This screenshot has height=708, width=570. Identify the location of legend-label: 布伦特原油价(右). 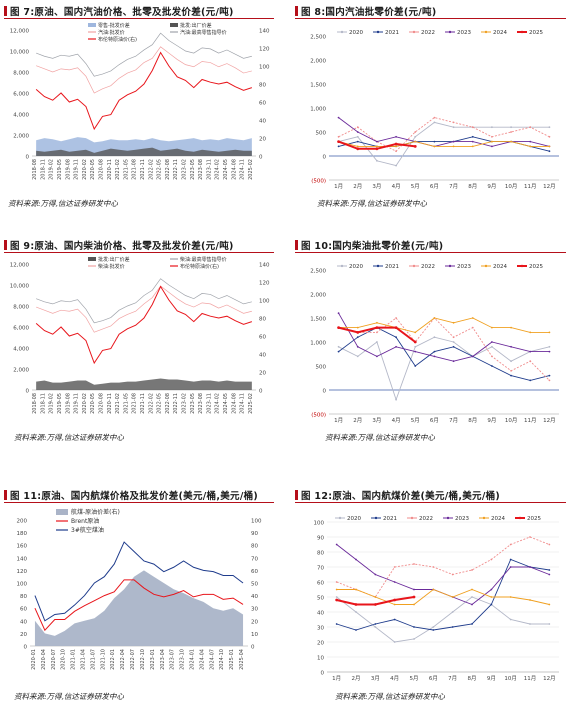
(117, 39).